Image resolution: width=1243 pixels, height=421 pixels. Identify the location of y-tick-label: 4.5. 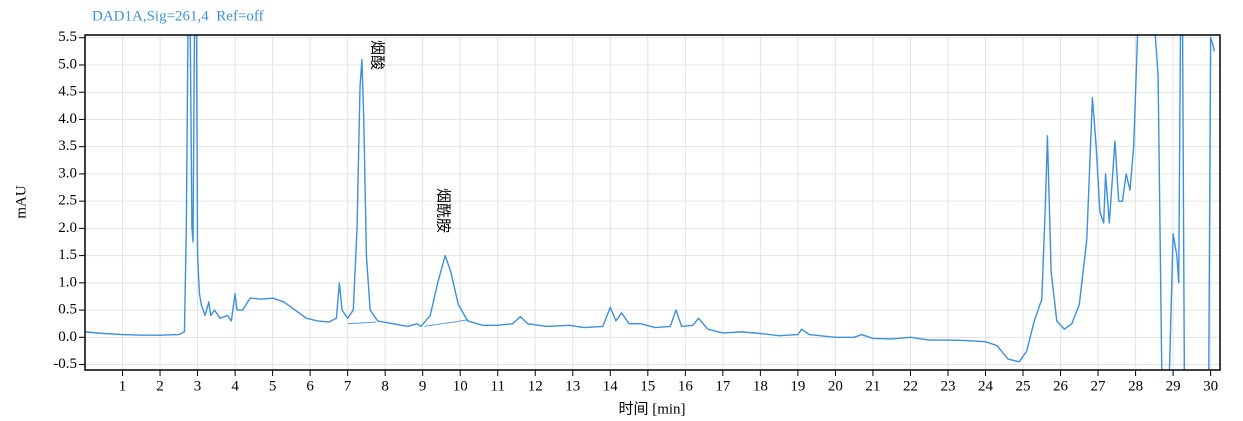
(67, 92).